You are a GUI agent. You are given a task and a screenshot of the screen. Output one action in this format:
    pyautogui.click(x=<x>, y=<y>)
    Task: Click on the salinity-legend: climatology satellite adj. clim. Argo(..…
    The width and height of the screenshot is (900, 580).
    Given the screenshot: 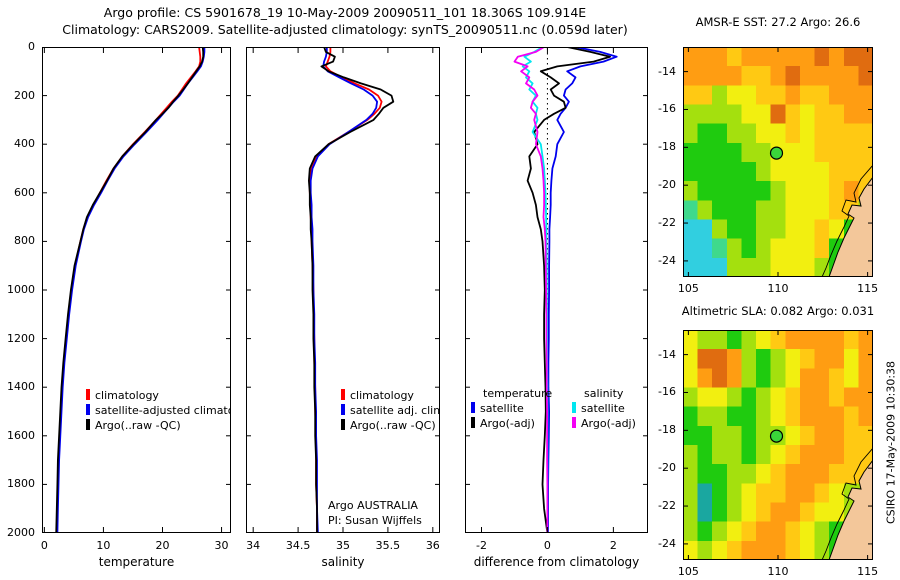 What is the action you would take?
    pyautogui.click(x=390, y=410)
    